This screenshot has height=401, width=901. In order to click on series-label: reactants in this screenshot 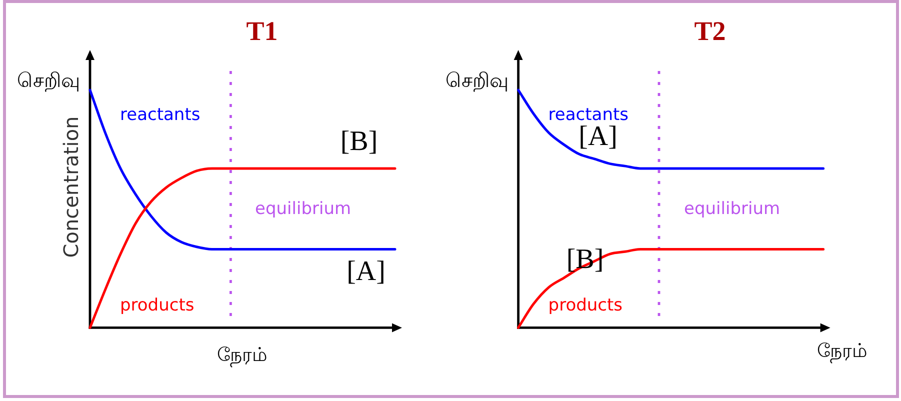, I will do `click(160, 115)`.